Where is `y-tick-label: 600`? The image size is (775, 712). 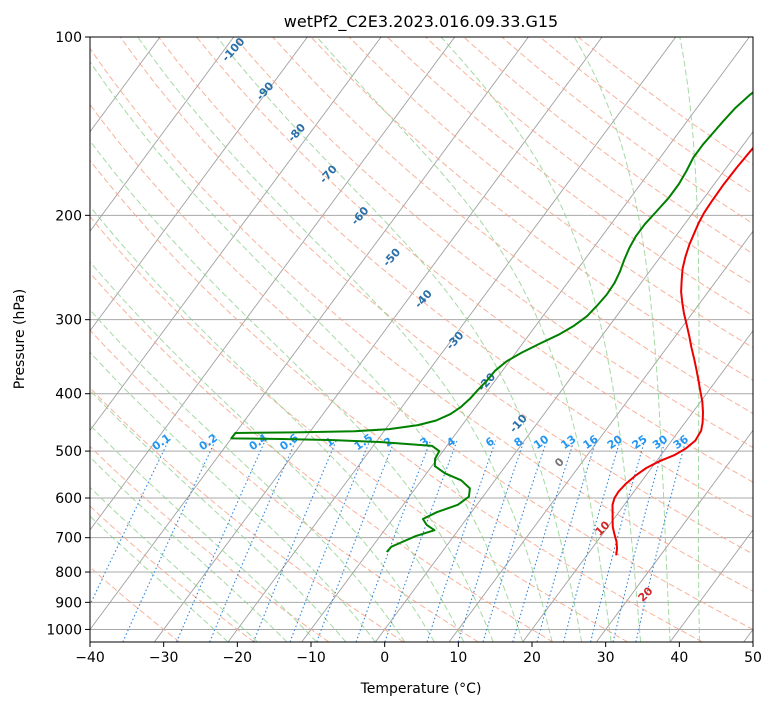
y-tick-label: 600 is located at coordinates (68, 499).